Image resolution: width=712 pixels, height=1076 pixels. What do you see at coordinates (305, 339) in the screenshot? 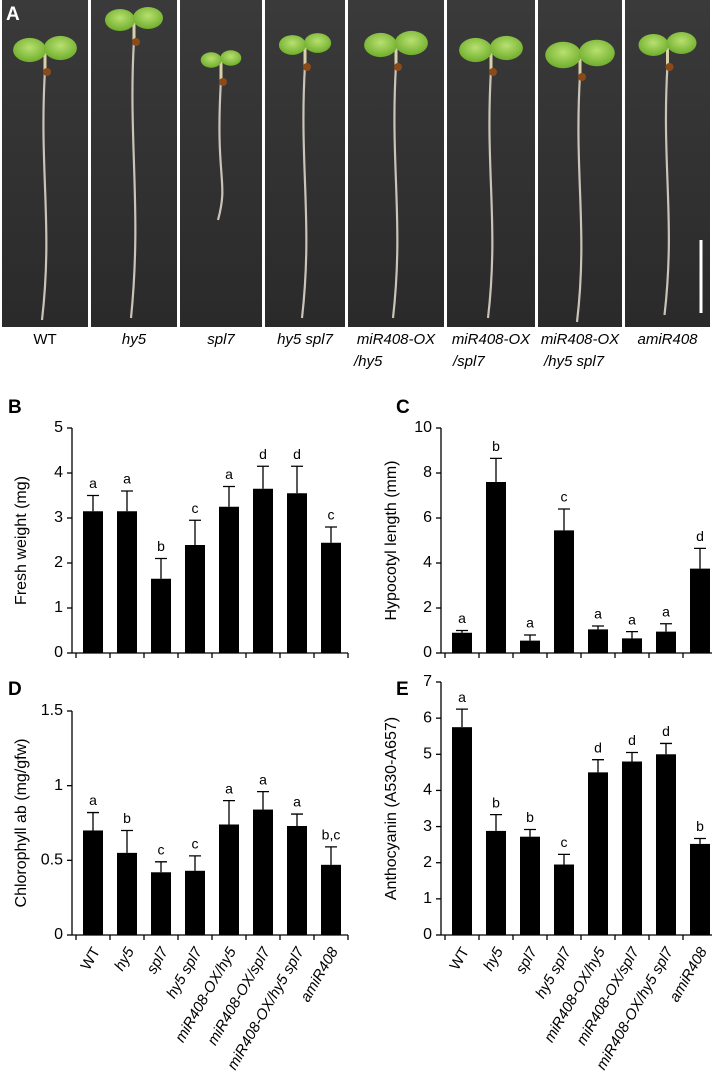
I see `genotype-label: hy5 spl7` at bounding box center [305, 339].